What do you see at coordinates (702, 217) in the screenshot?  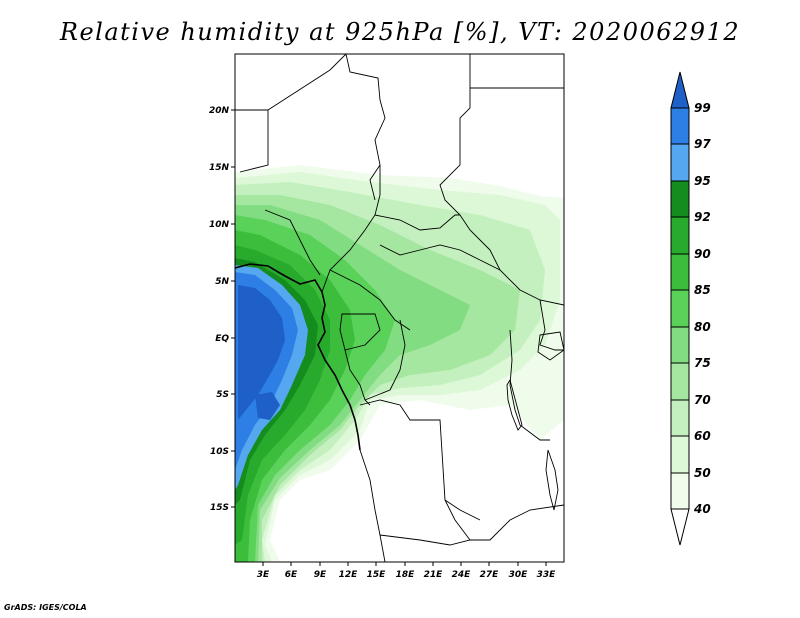 I see `colorbar-label-92: 92` at bounding box center [702, 217].